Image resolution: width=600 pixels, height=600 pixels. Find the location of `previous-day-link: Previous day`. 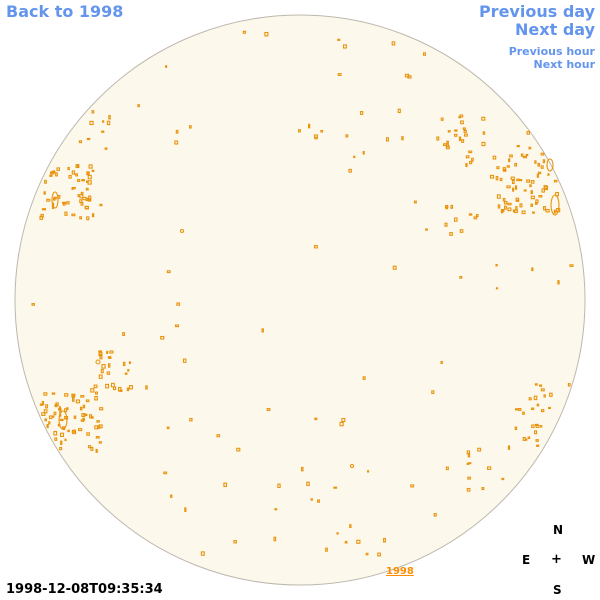

previous-day-link: Previous day is located at coordinates (536, 11).